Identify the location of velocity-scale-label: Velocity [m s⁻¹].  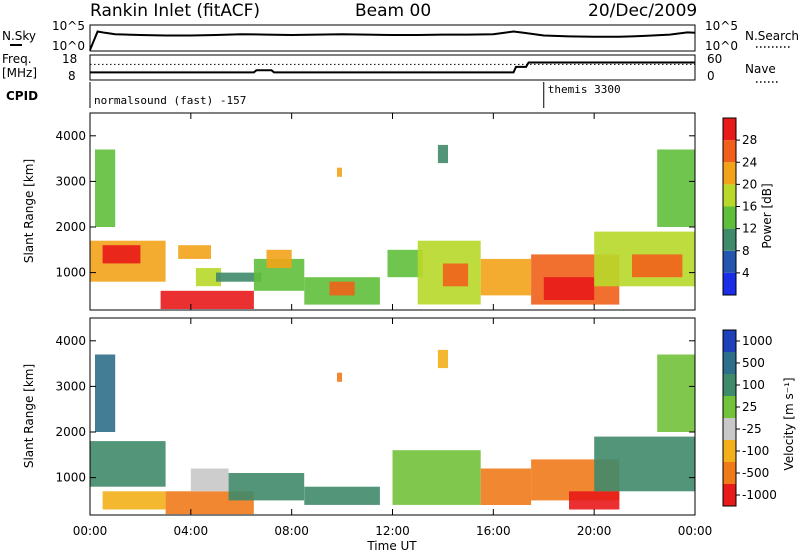
(789, 423).